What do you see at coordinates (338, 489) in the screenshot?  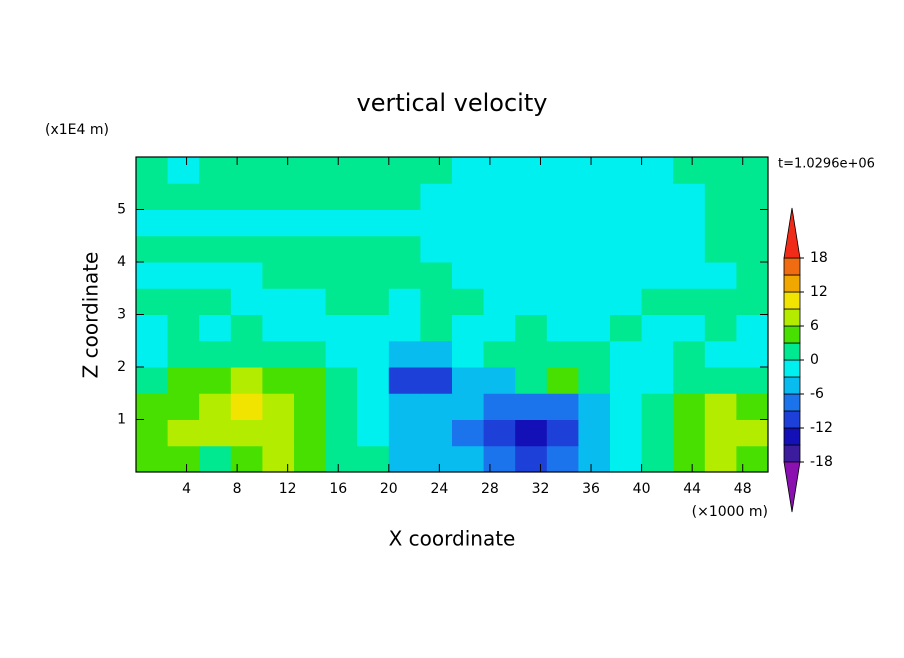 I see `x-tick-label: 16` at bounding box center [338, 489].